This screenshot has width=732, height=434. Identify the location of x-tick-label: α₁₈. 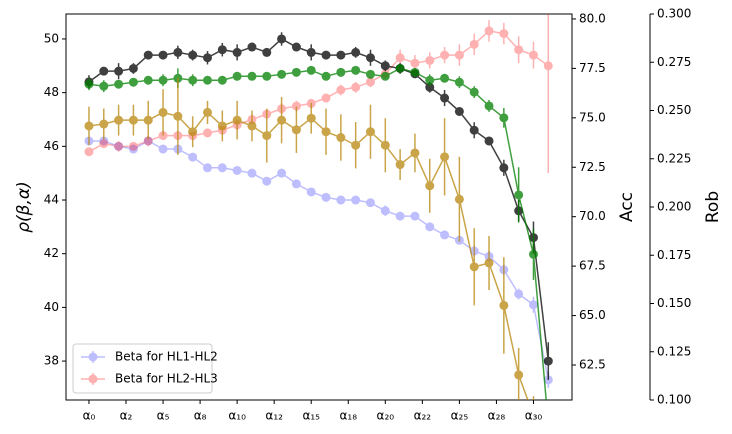
(348, 416).